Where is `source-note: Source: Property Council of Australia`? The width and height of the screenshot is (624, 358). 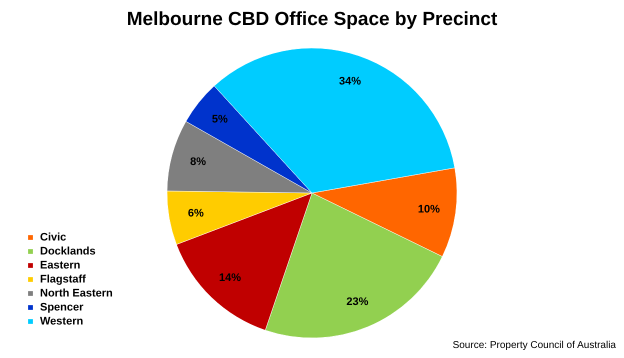 source-note: Source: Property Council of Australia is located at coordinates (534, 345).